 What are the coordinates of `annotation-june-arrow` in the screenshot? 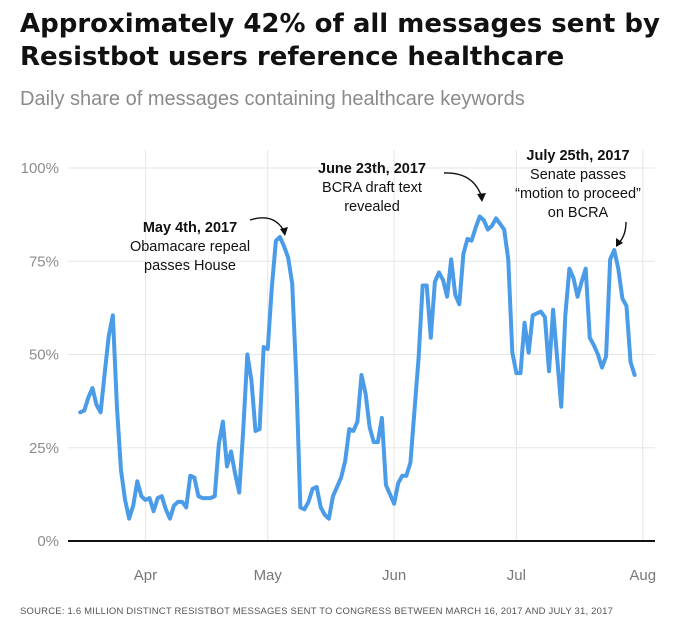 It's located at (463, 185).